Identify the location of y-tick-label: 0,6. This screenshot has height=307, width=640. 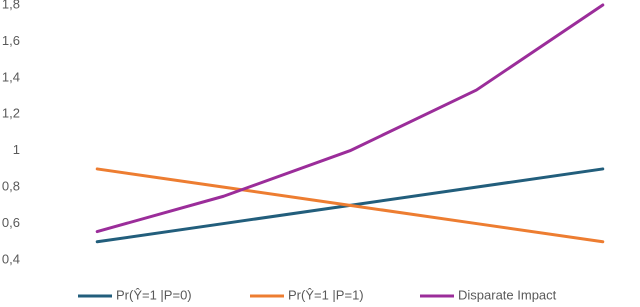
(11, 222).